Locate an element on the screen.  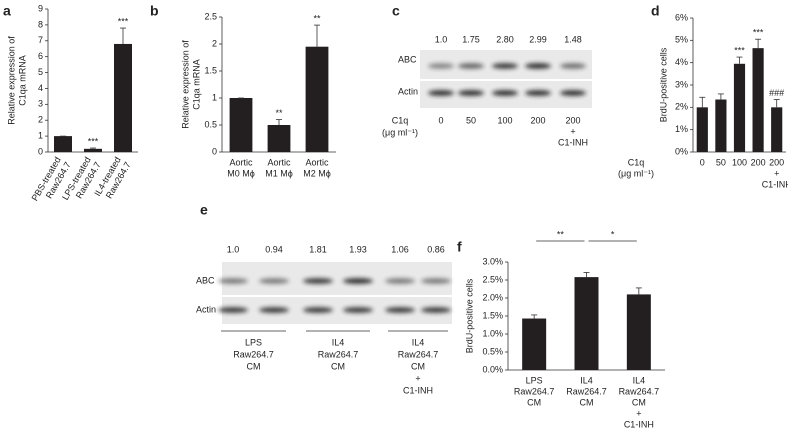
quantification: 0.94 is located at coordinates (274, 249).